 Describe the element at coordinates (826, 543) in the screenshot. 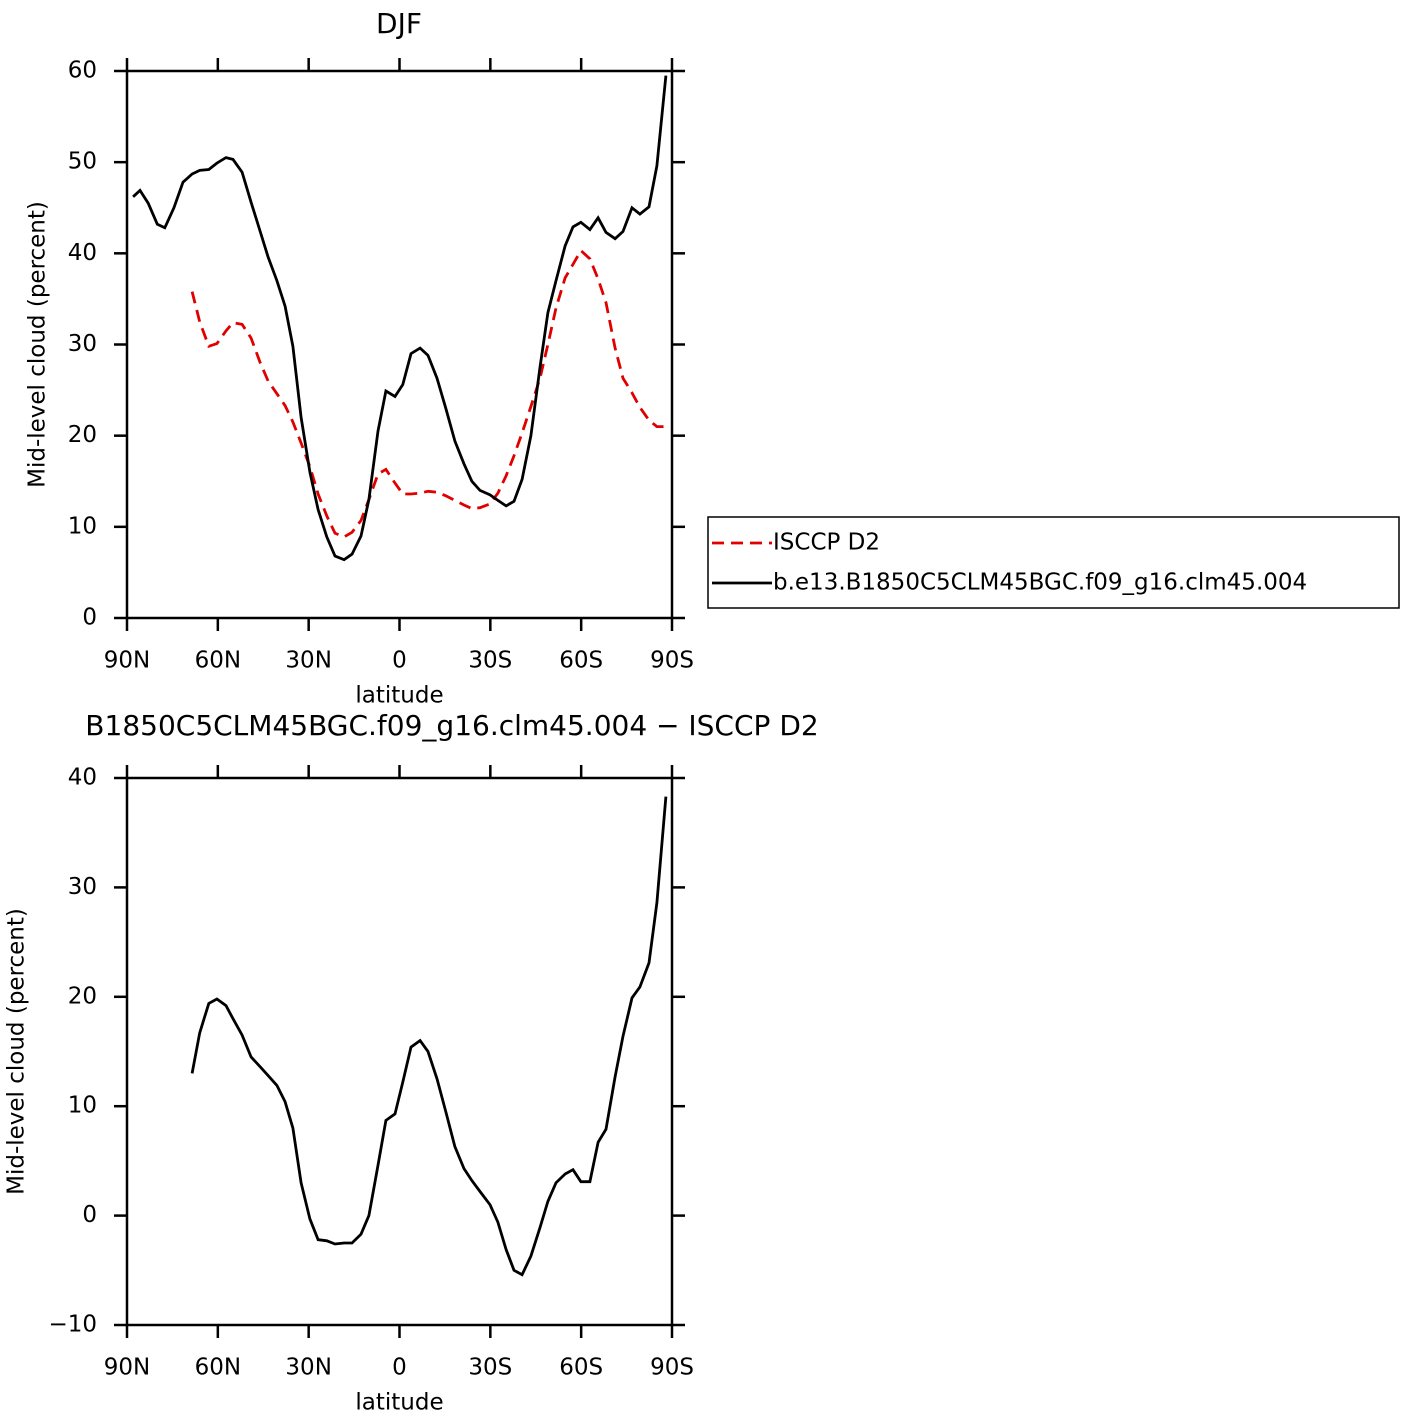

I see `legend-label: ISCCP D2` at that location.